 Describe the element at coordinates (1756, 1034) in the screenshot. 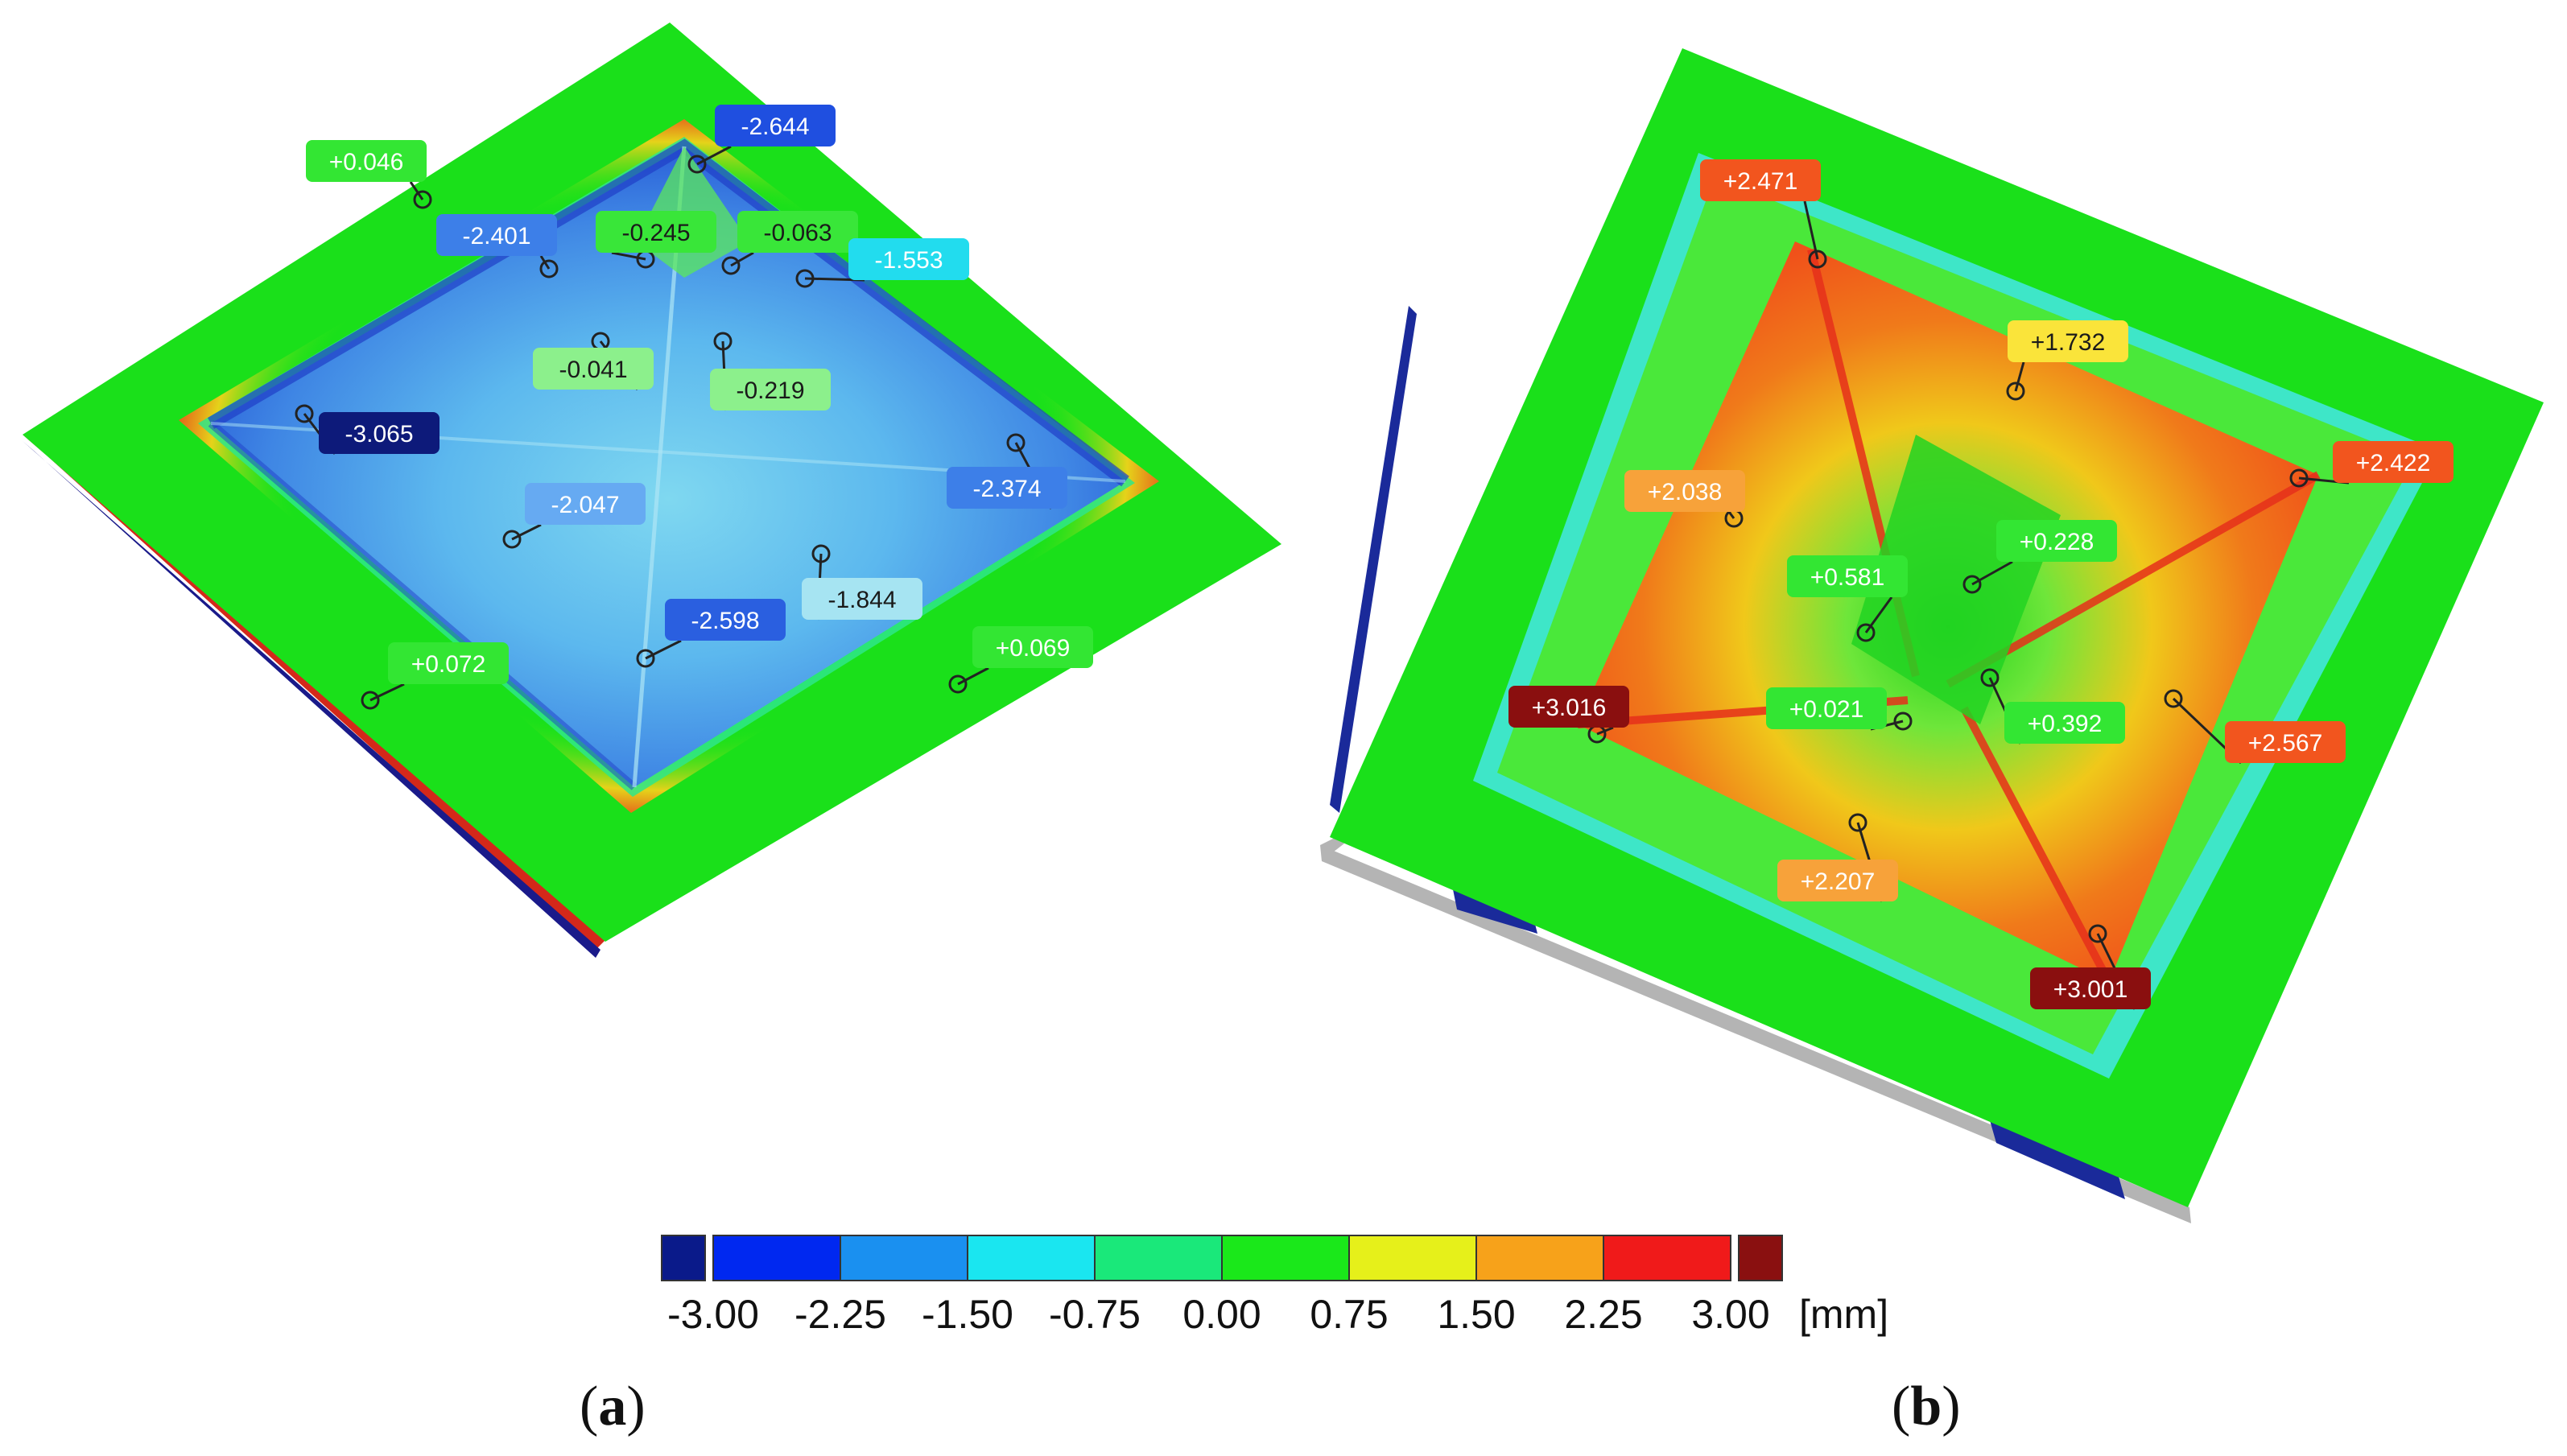

I see `panel-b-base` at that location.